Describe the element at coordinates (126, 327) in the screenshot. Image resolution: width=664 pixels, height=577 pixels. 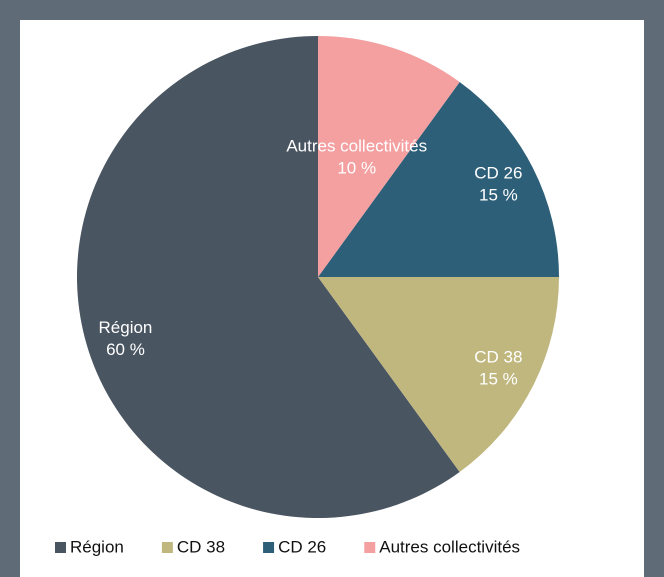
I see `slice-label: Région` at that location.